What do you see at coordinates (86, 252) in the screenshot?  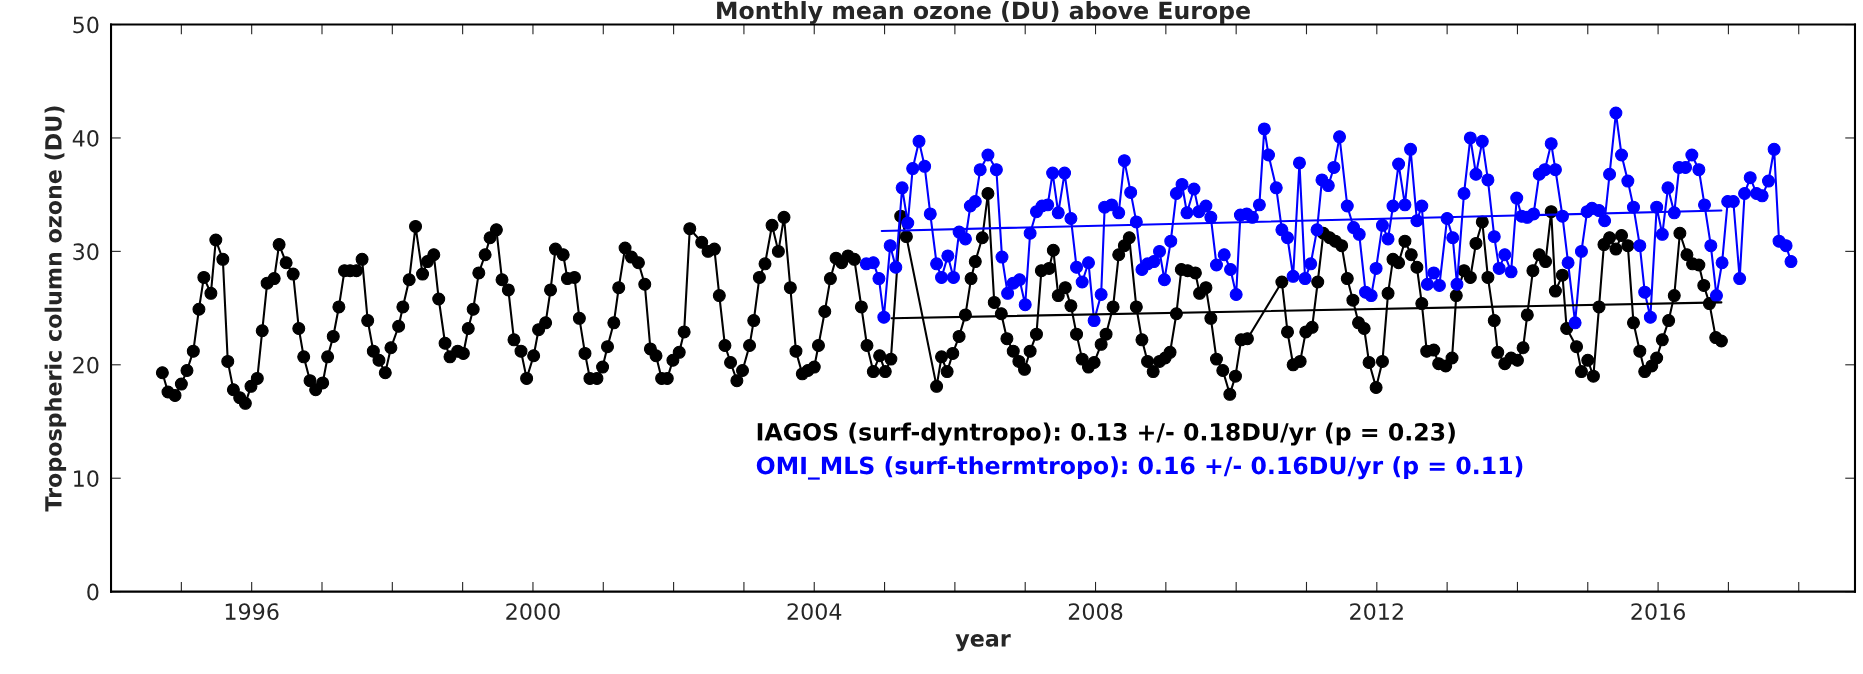 I see `y-tick-label: 30` at bounding box center [86, 252].